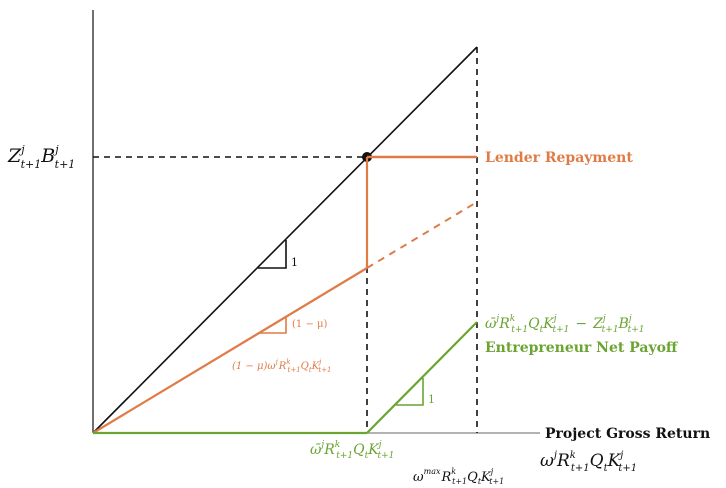 The height and width of the screenshot is (488, 726). I want to click on slope-triangle-orange, so click(272, 325).